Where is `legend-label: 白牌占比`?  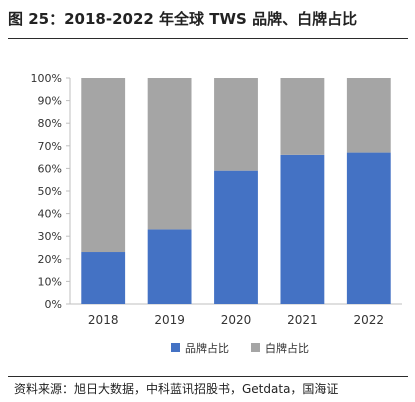
legend-label: 白牌占比 is located at coordinates (287, 348).